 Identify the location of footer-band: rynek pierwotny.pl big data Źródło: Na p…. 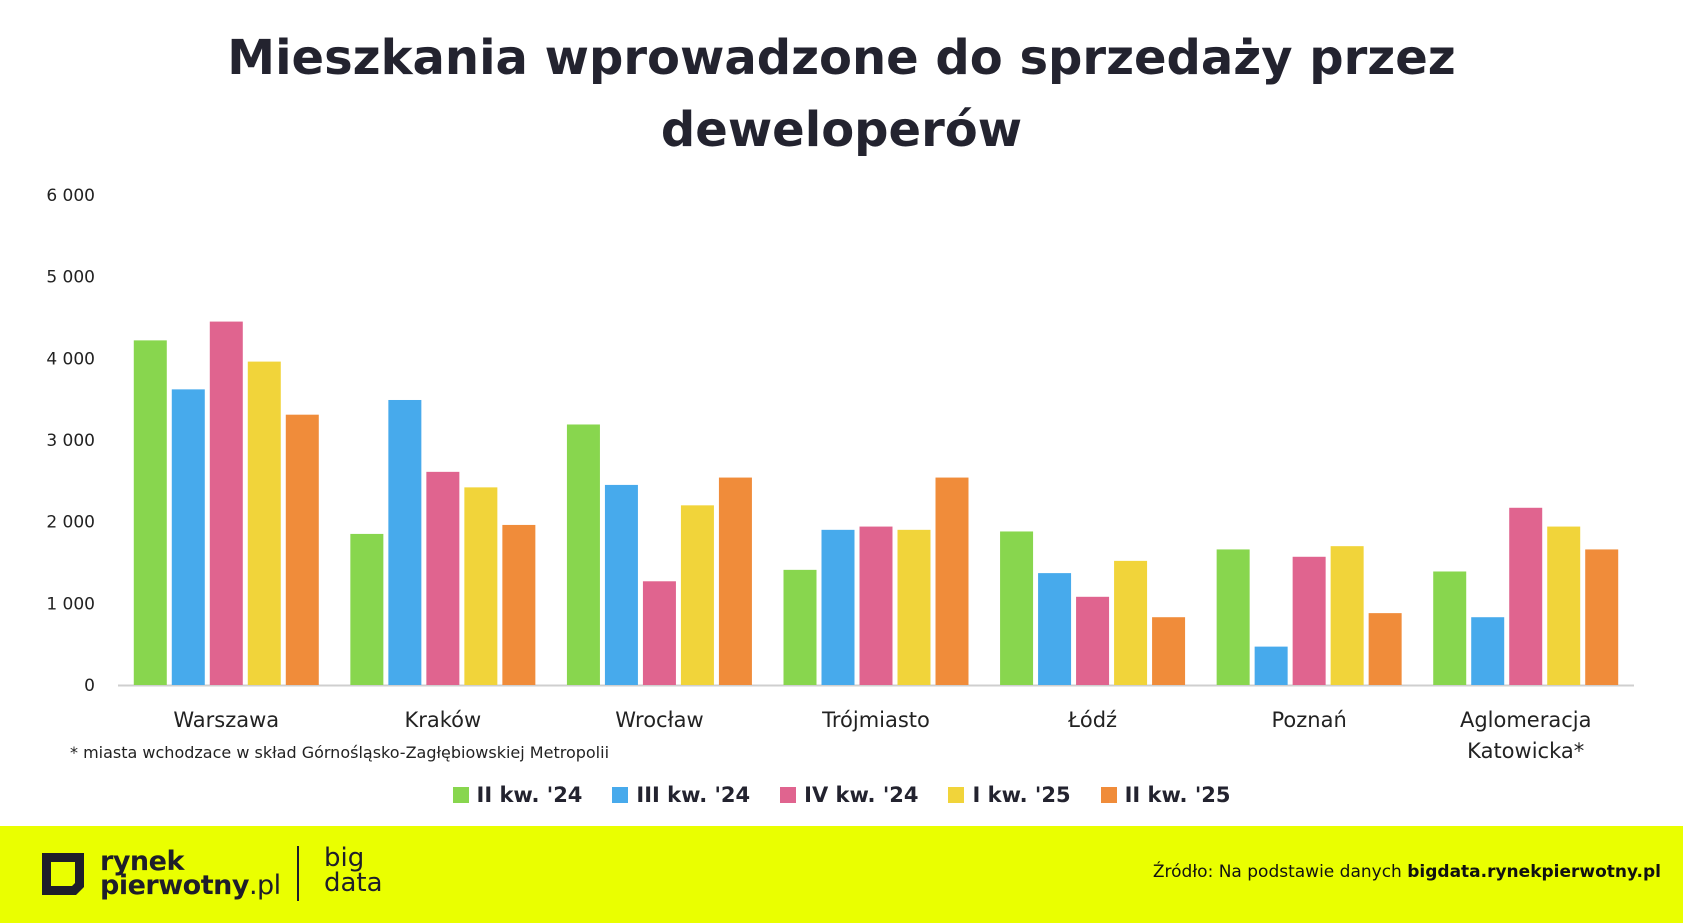
(841, 874).